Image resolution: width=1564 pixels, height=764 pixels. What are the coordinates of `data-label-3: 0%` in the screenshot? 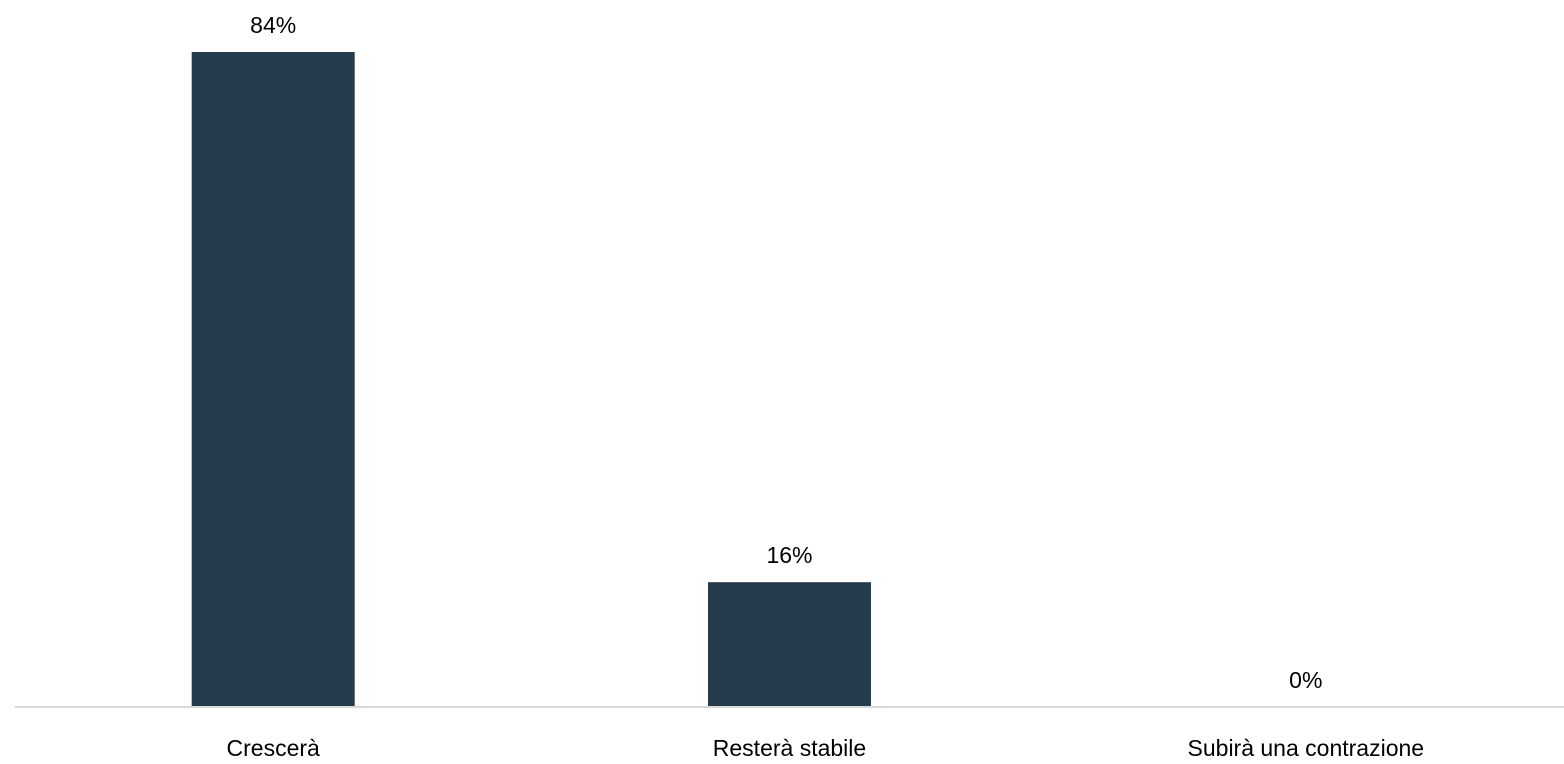 It's located at (1305, 680).